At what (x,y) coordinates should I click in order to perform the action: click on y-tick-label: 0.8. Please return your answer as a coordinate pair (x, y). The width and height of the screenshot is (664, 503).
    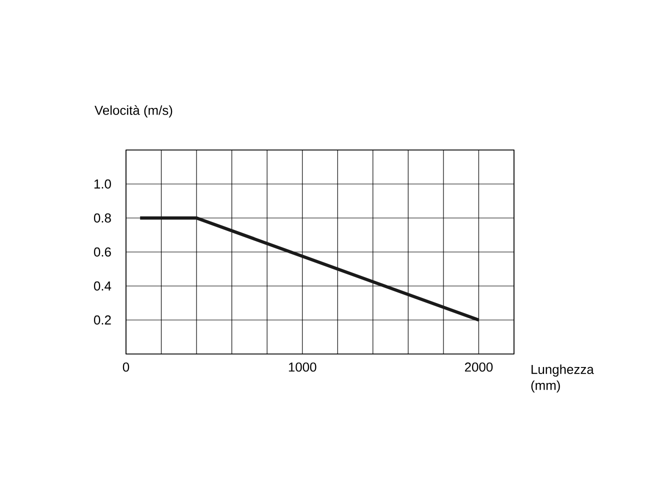
    Looking at the image, I should click on (102, 218).